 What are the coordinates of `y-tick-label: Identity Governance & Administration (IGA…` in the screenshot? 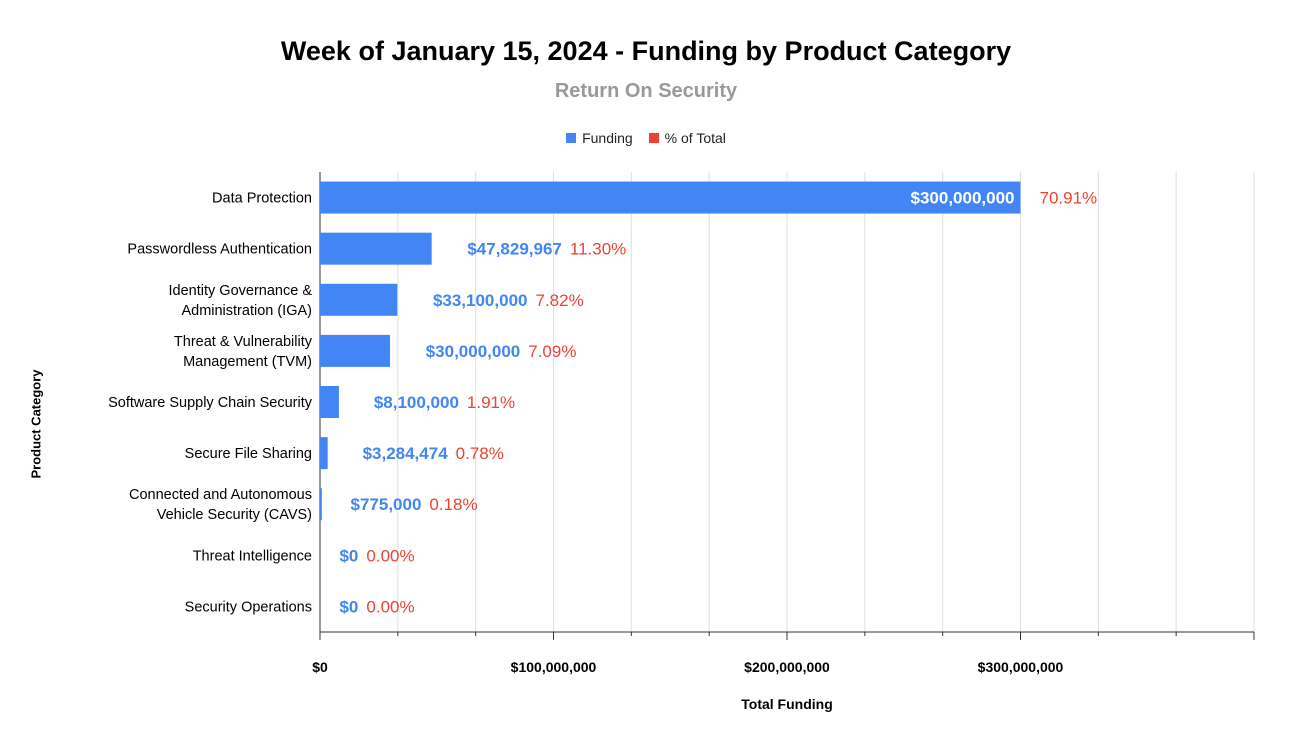 It's located at (241, 301).